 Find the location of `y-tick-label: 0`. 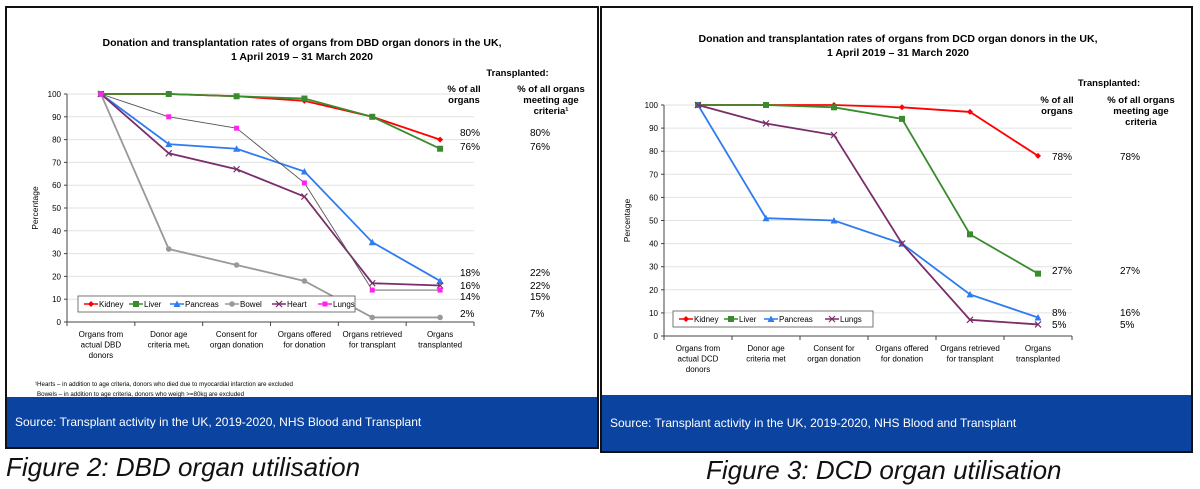

y-tick-label: 0 is located at coordinates (59, 322).